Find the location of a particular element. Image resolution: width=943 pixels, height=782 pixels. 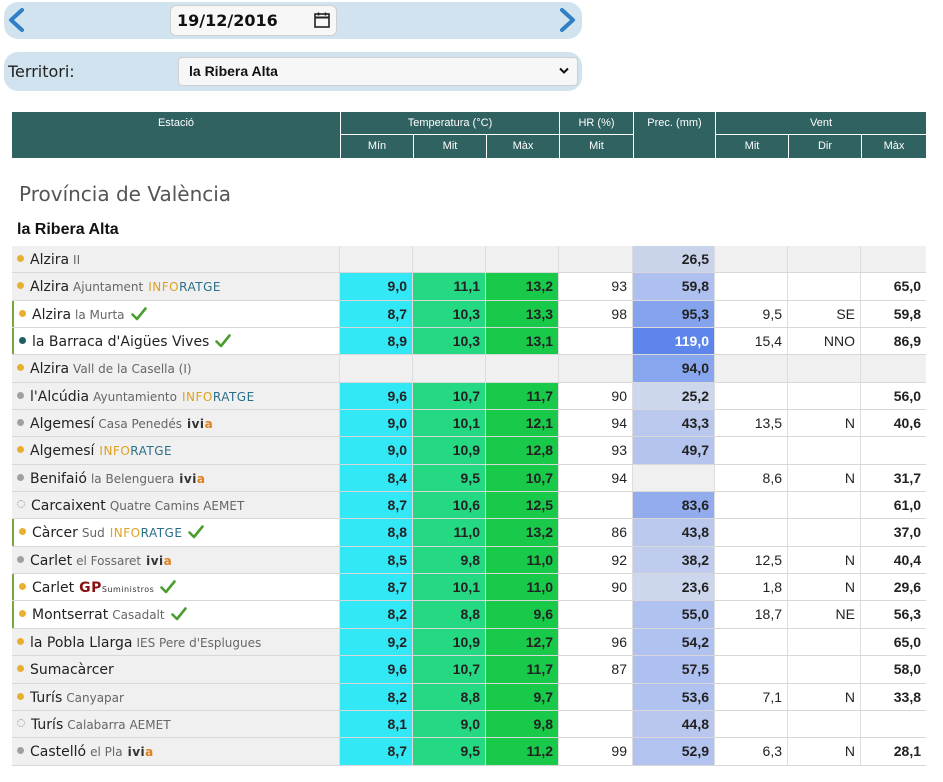

wind-dir-cell is located at coordinates (824, 286).